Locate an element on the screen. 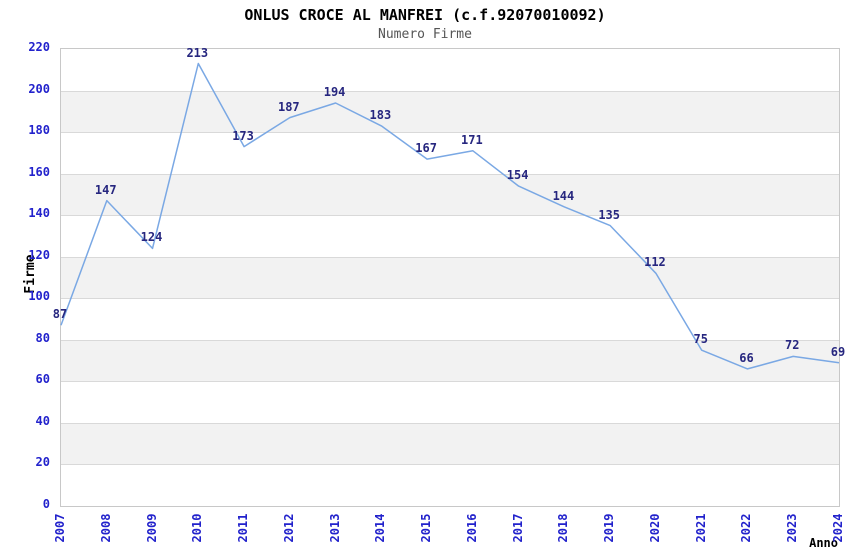  x-tick-label: 2020 is located at coordinates (654, 528).